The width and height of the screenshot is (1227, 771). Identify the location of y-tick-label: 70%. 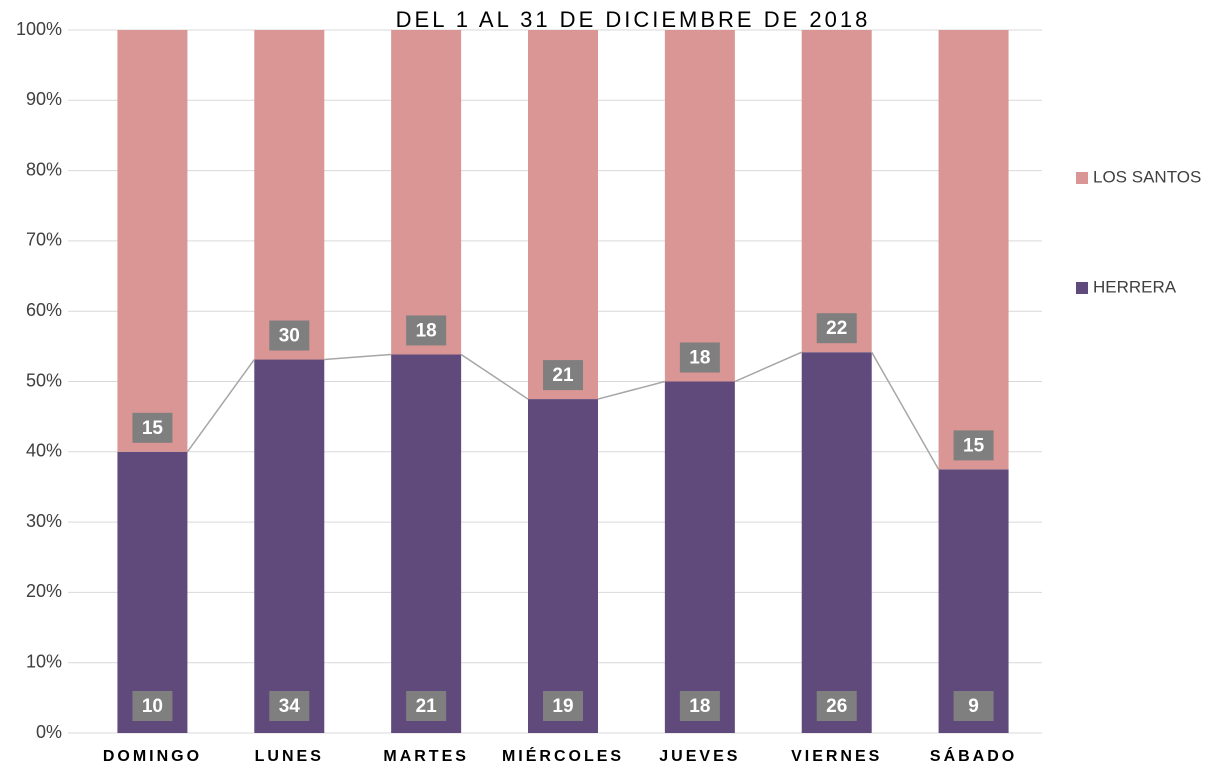
(44, 240).